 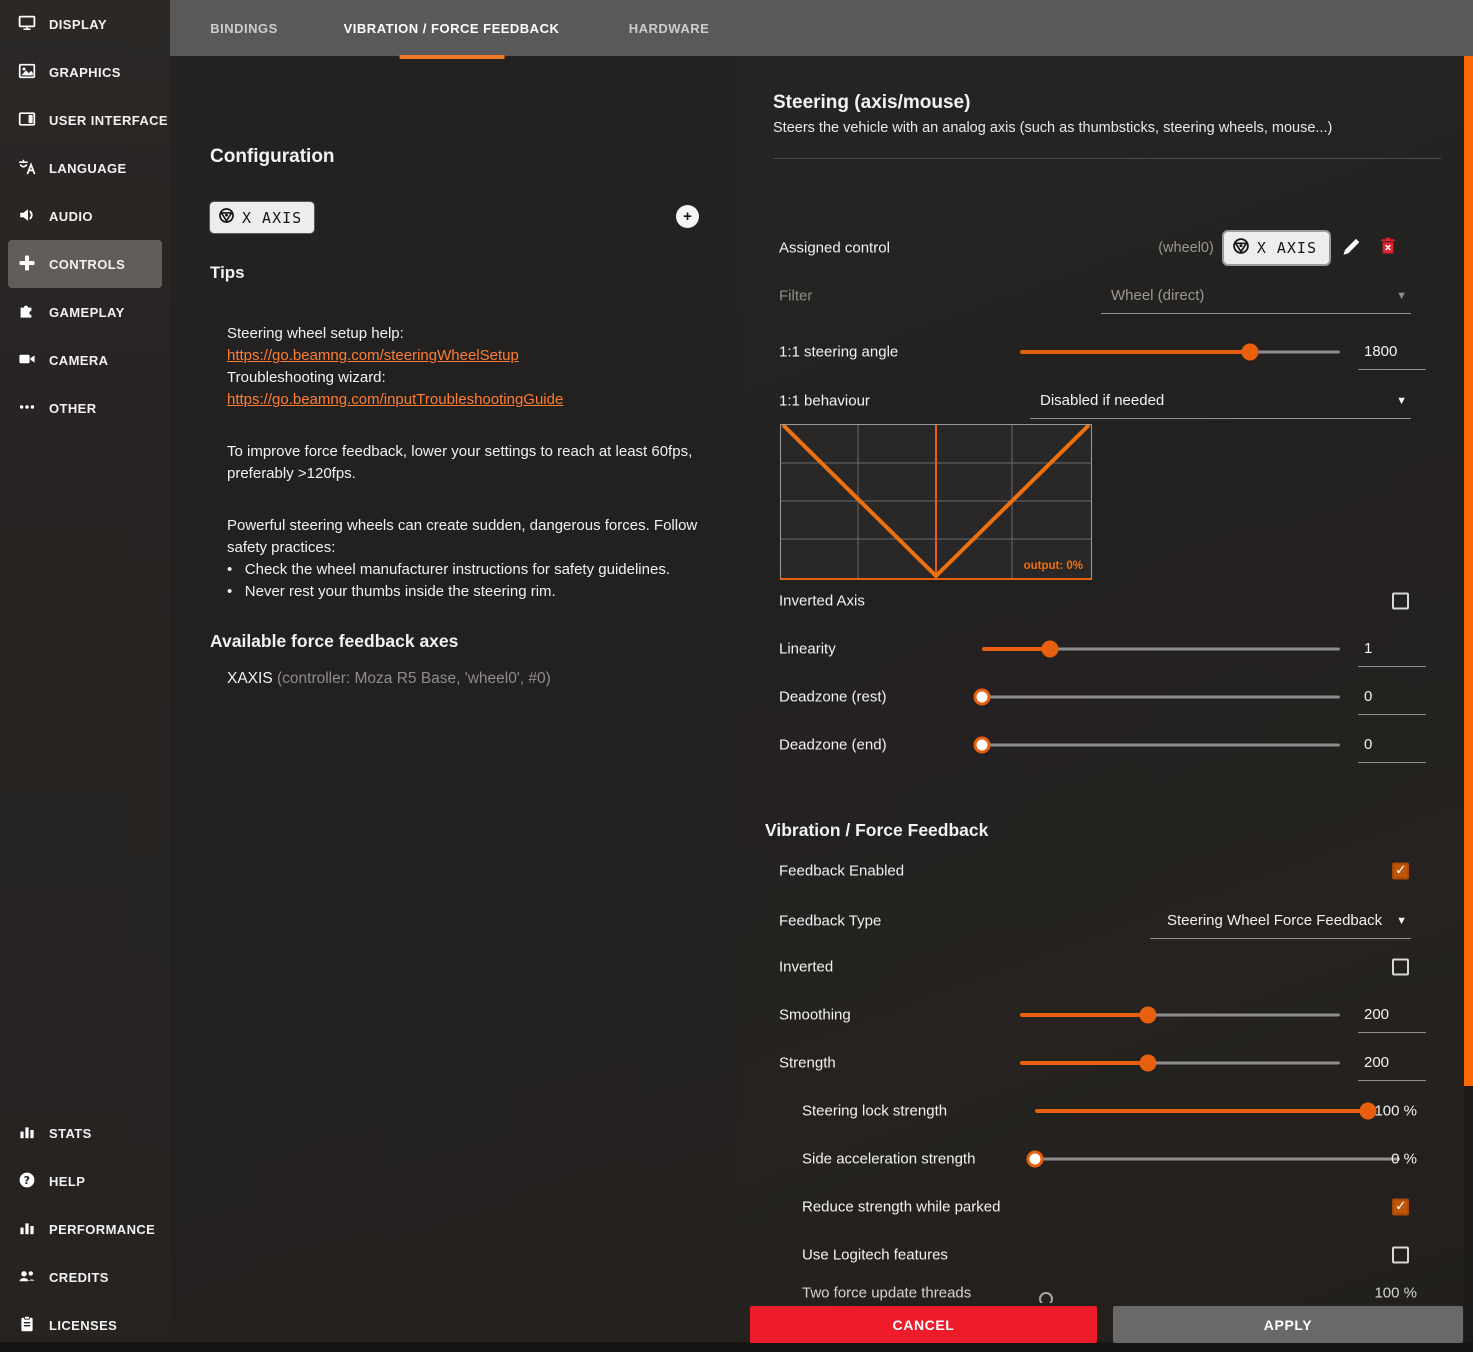 I want to click on x-axis-chip: X AXIS, so click(x=262, y=217).